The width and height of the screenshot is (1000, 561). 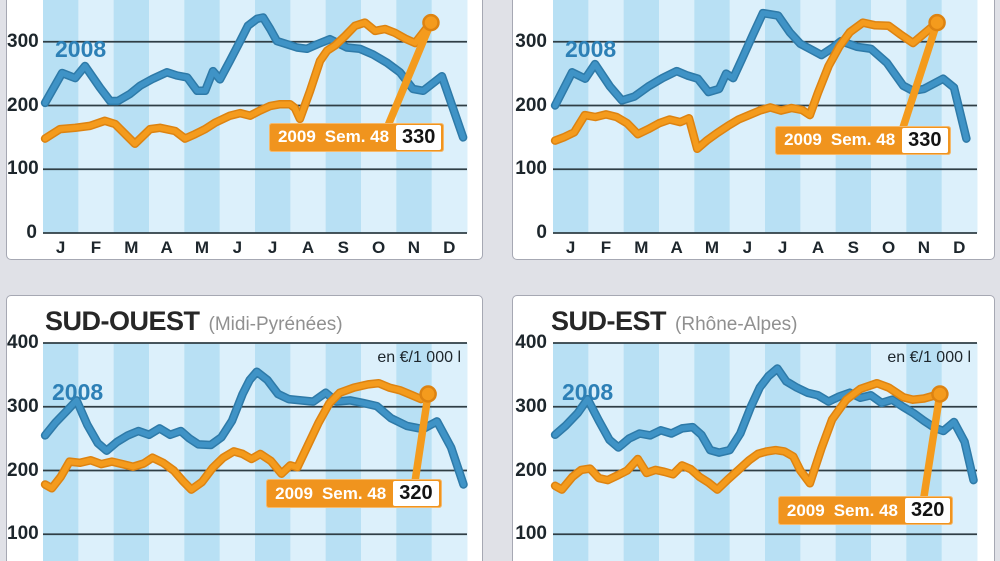 I want to click on month-label-N: N, so click(x=924, y=247).